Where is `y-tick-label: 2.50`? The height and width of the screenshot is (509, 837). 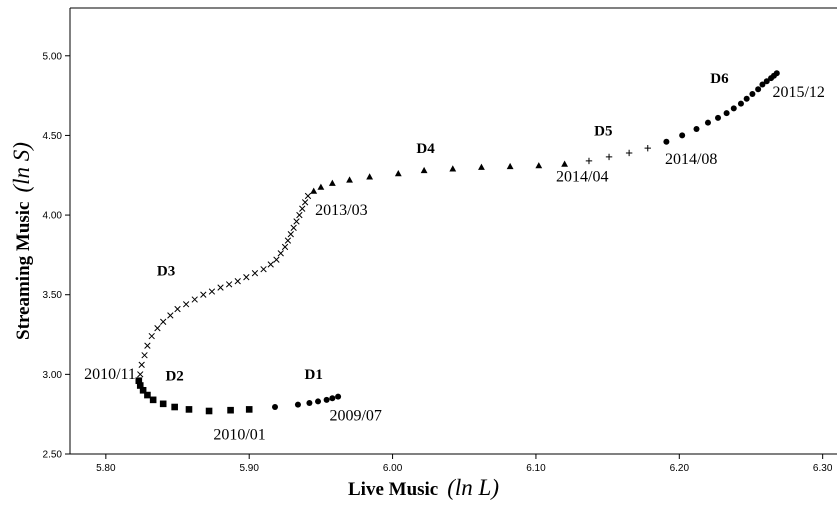 y-tick-label: 2.50 is located at coordinates (53, 455).